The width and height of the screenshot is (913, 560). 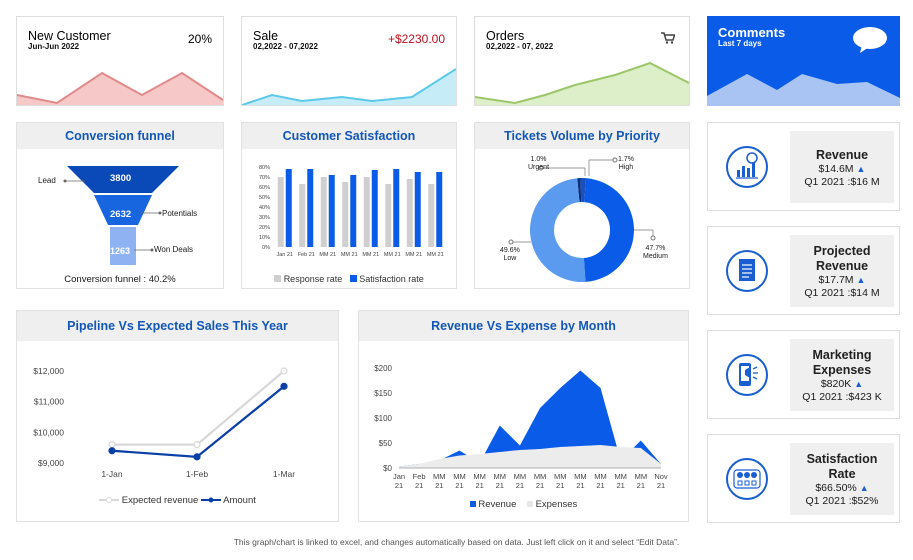 I want to click on revenue-chart-icon, so click(x=747, y=167).